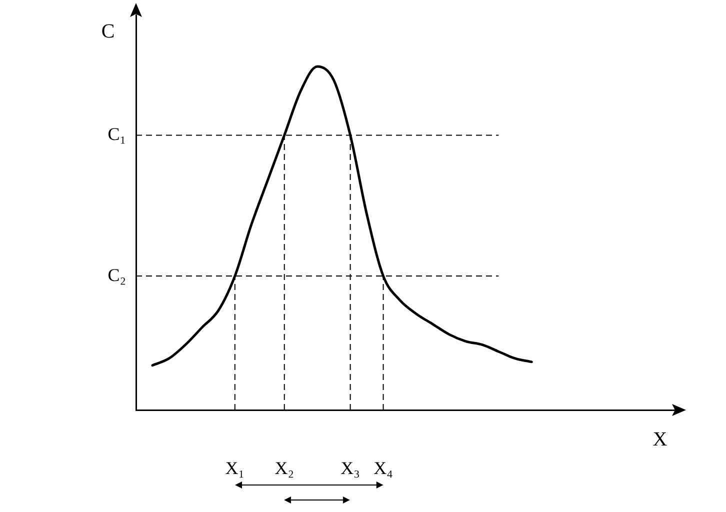 The width and height of the screenshot is (726, 512). What do you see at coordinates (108, 31) in the screenshot?
I see `y-axis-title: C` at bounding box center [108, 31].